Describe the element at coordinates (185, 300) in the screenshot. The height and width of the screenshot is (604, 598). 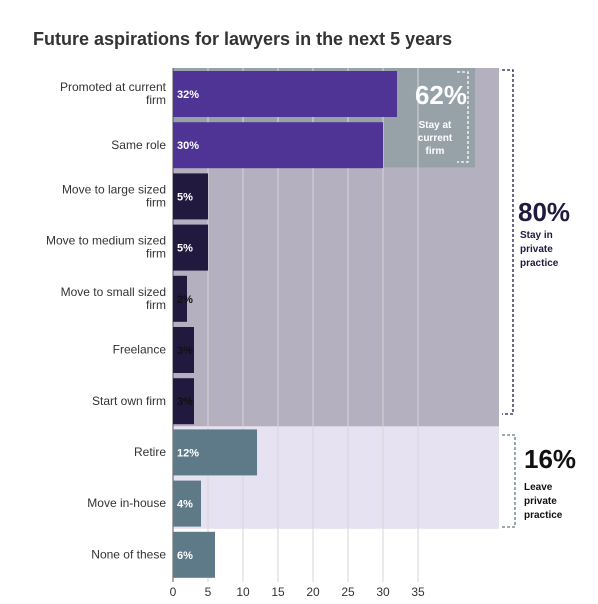
I see `bar-value-label: 2%` at that location.